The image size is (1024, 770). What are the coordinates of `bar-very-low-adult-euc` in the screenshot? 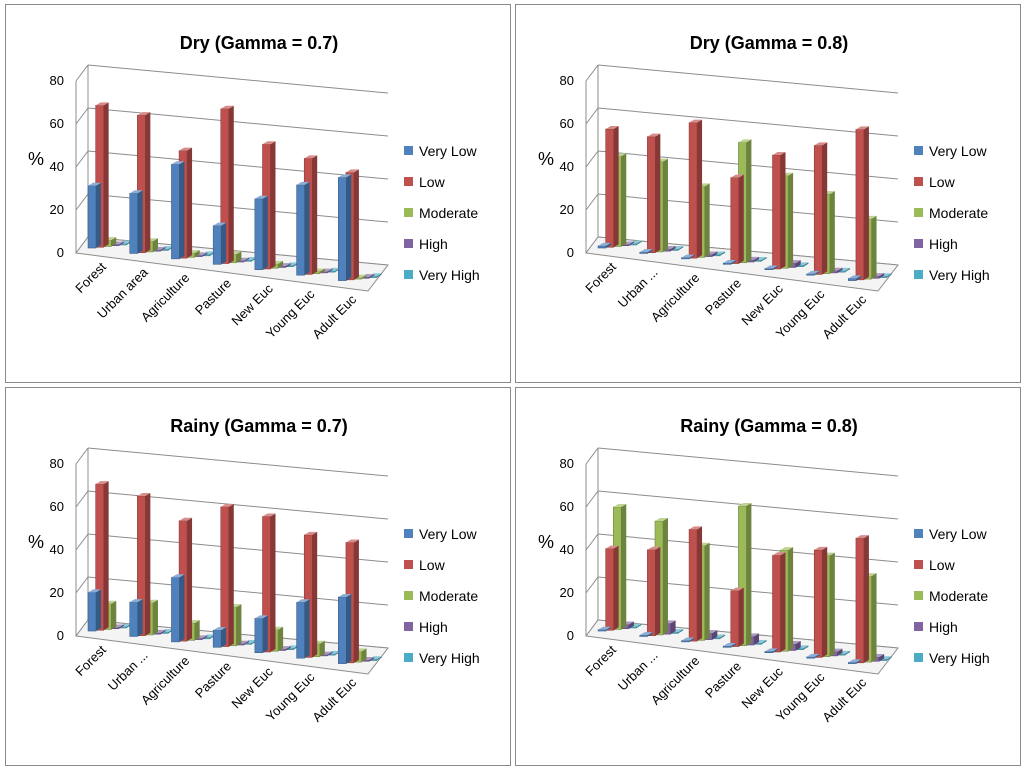 It's located at (855, 661).